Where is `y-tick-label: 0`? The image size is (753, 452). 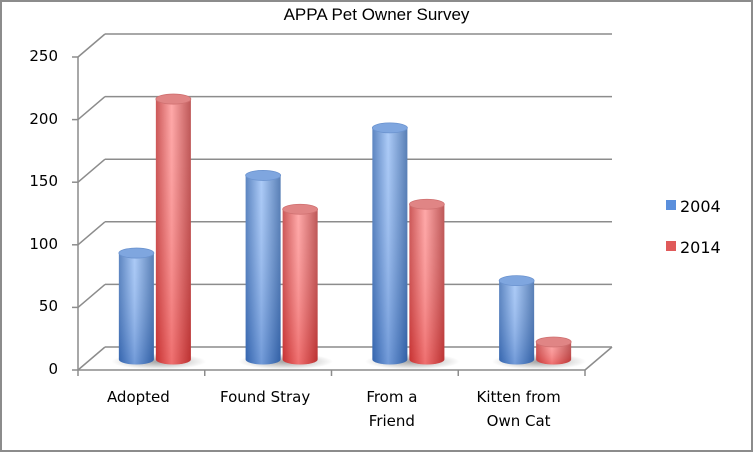 y-tick-label: 0 is located at coordinates (53, 369).